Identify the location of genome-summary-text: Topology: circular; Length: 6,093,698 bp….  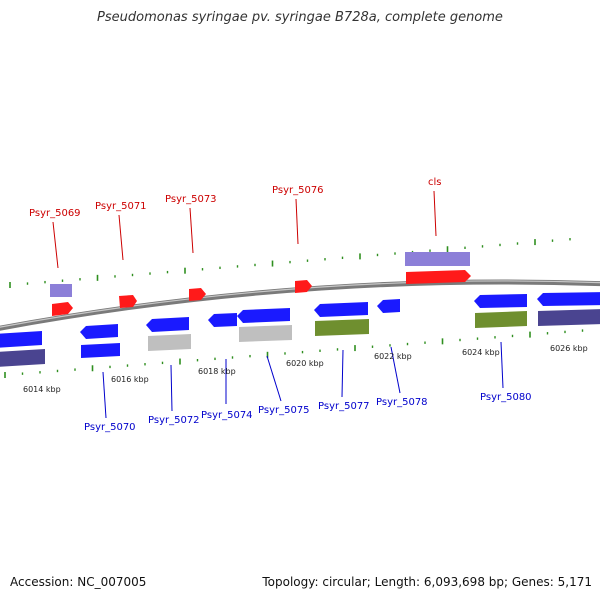
(427, 582).